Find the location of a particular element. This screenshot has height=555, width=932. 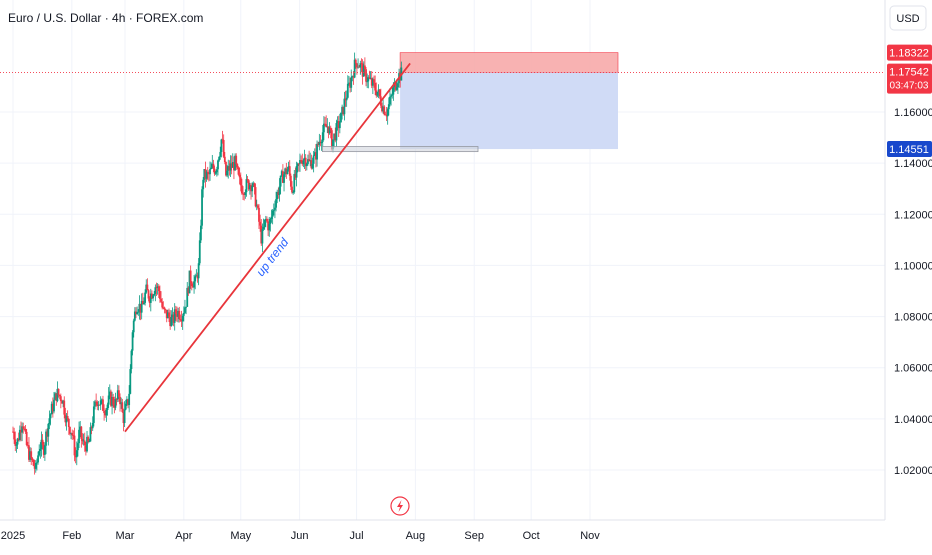

currency-button-frame is located at coordinates (908, 18).